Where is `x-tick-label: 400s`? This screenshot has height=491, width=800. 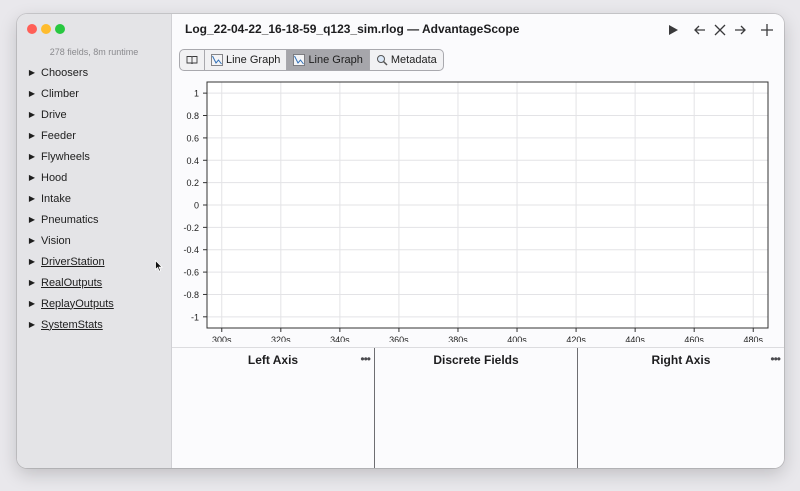 x-tick-label: 400s is located at coordinates (517, 338).